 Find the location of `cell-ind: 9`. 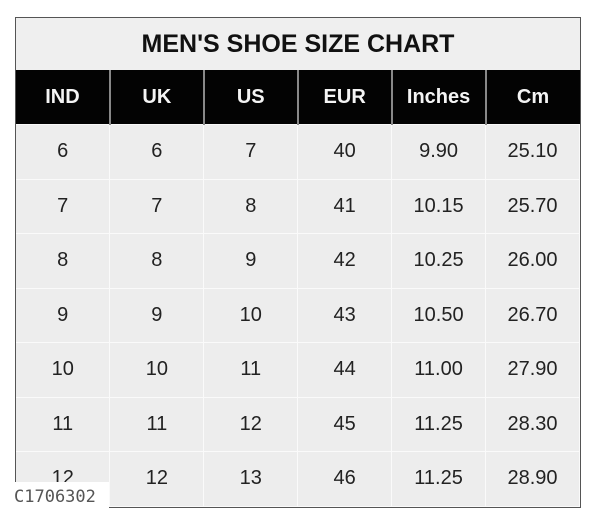

cell-ind: 9 is located at coordinates (63, 315).